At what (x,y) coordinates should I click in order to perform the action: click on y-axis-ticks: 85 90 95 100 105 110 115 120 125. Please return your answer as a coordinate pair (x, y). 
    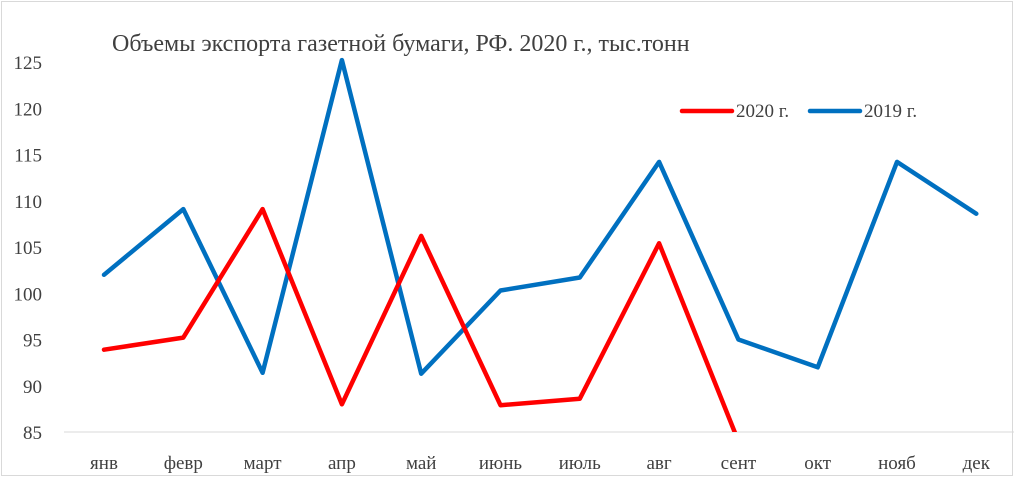
    Looking at the image, I should click on (28, 248).